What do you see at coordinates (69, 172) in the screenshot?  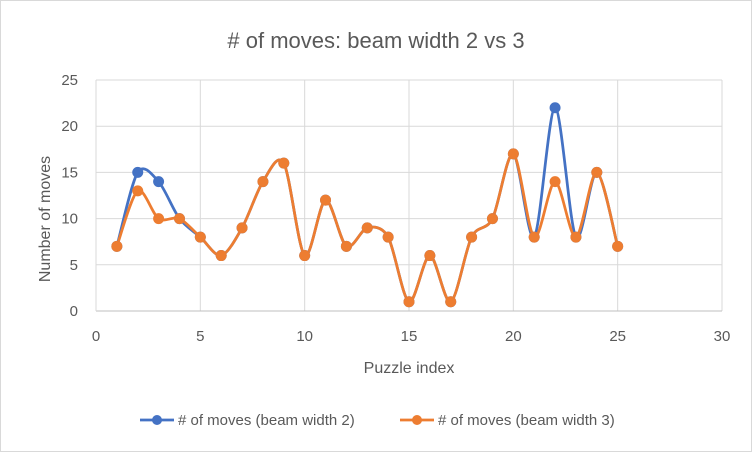 I see `y-tick-label: 15` at bounding box center [69, 172].